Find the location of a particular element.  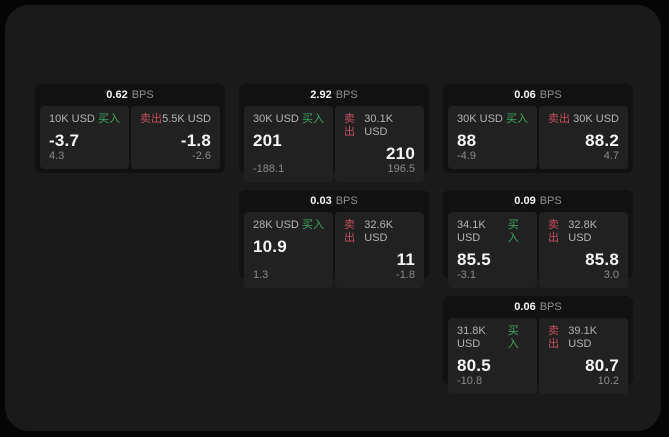

buy-price: 10.9 is located at coordinates (270, 246).